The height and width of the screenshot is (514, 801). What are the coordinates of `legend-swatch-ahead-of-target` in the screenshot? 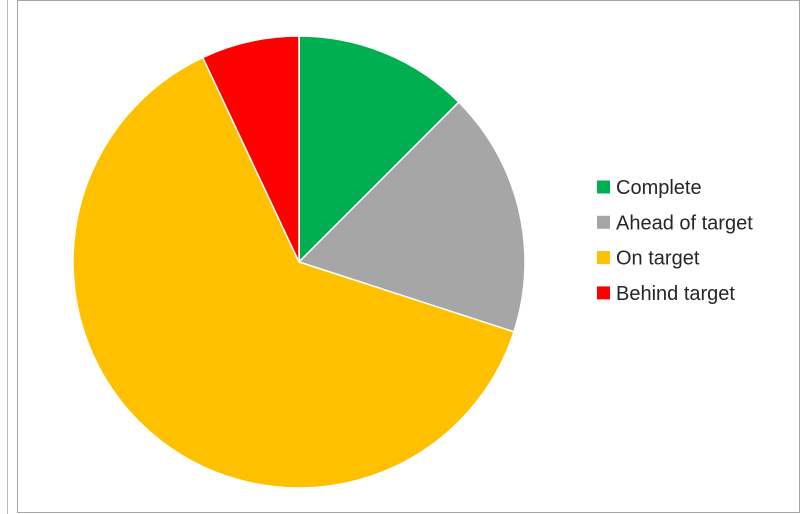 It's located at (603, 222).